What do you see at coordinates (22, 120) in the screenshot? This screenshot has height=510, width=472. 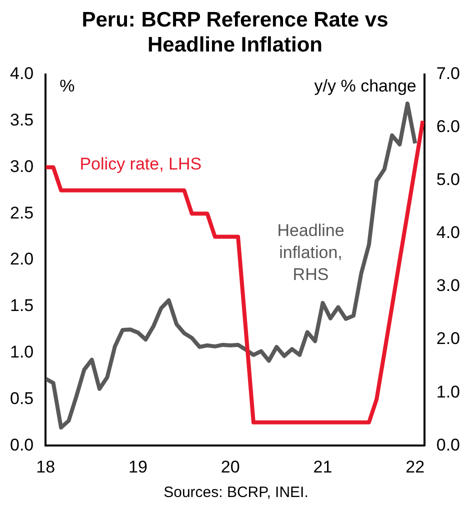 I see `y-tick-label: 3.5` at bounding box center [22, 120].